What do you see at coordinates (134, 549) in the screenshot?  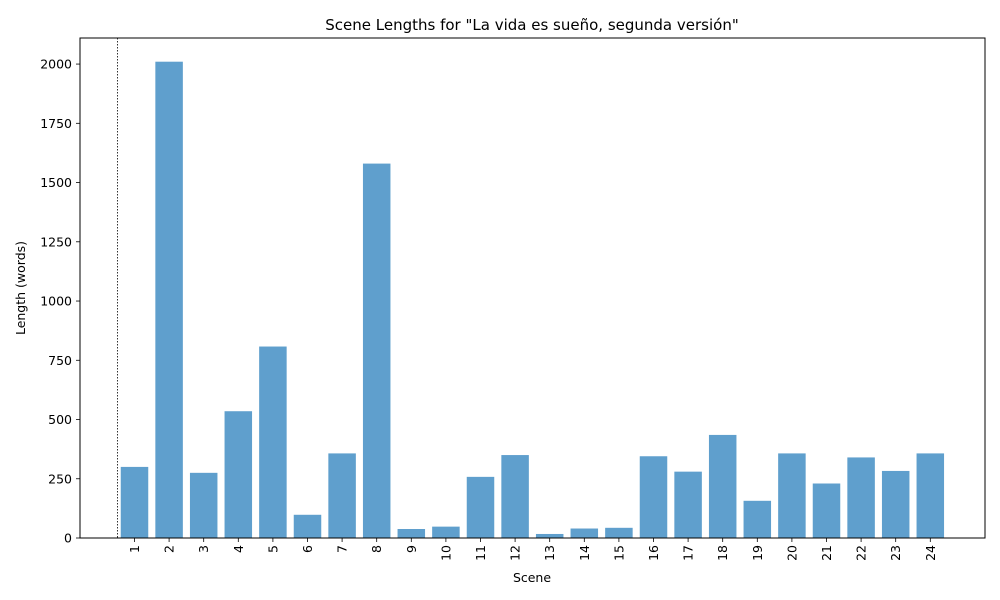 I see `x-tick-label: 1` at bounding box center [134, 549].